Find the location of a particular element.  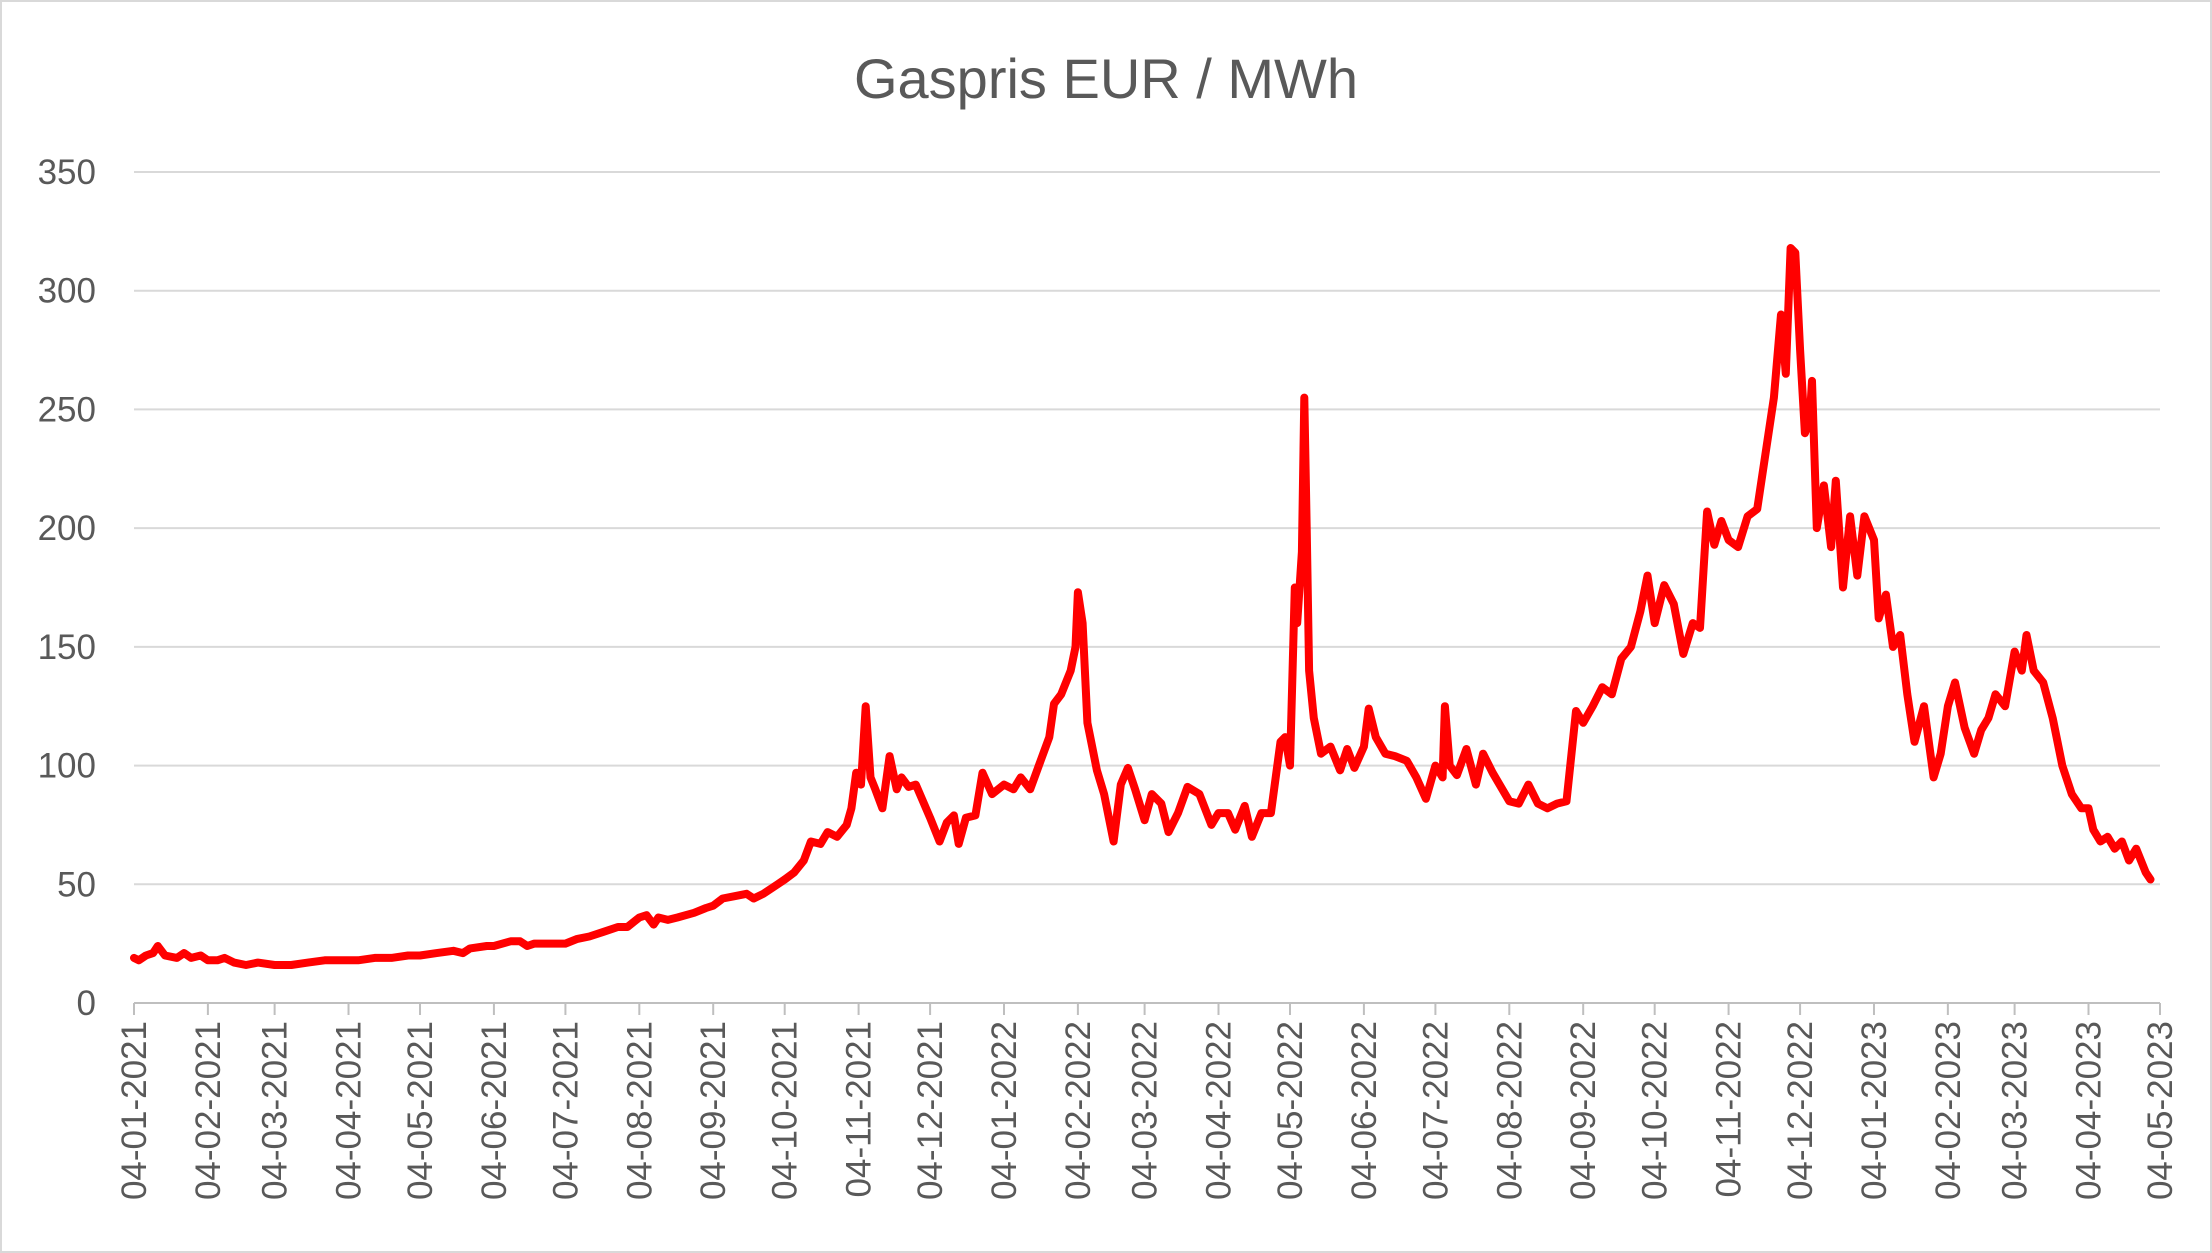

x-tick-label: 04-12-2022 is located at coordinates (1800, 1110).